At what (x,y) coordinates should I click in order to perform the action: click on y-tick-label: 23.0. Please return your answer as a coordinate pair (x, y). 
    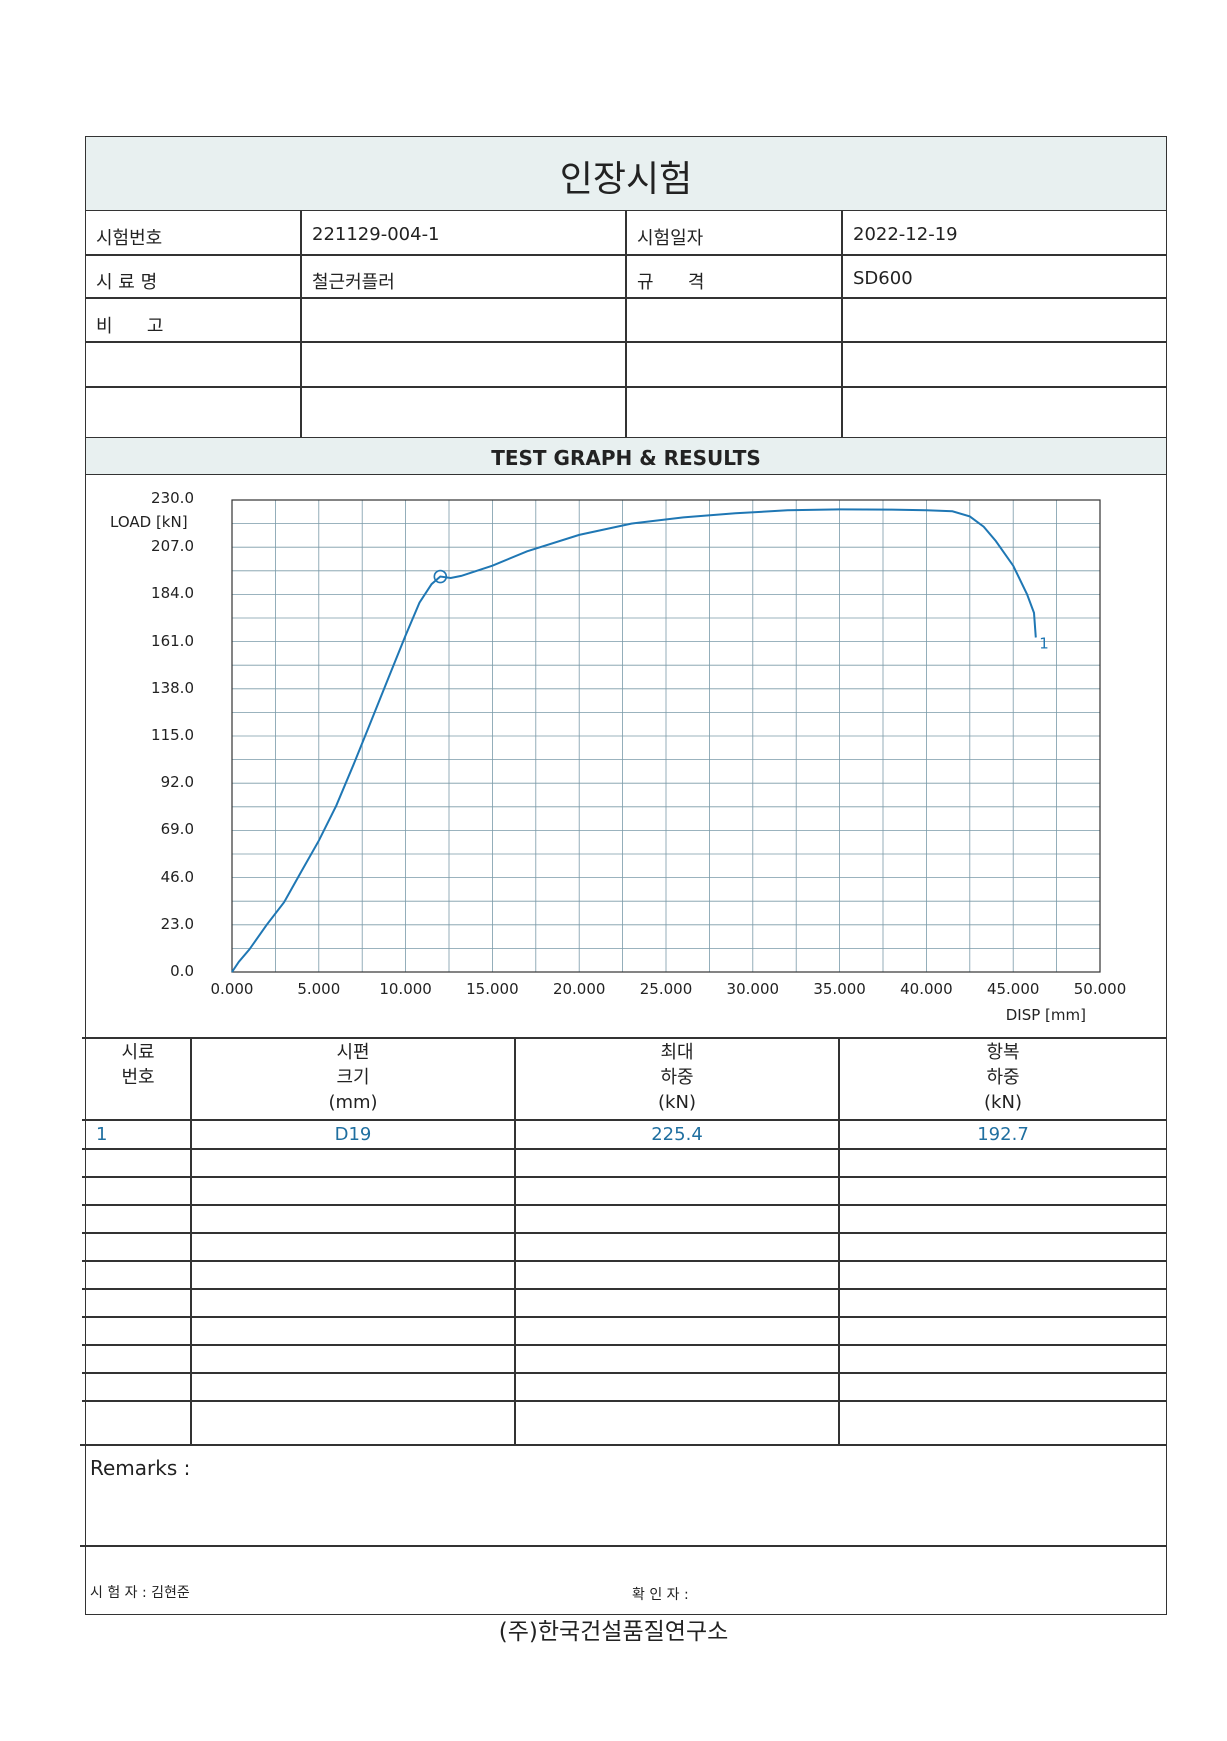
    Looking at the image, I should click on (177, 923).